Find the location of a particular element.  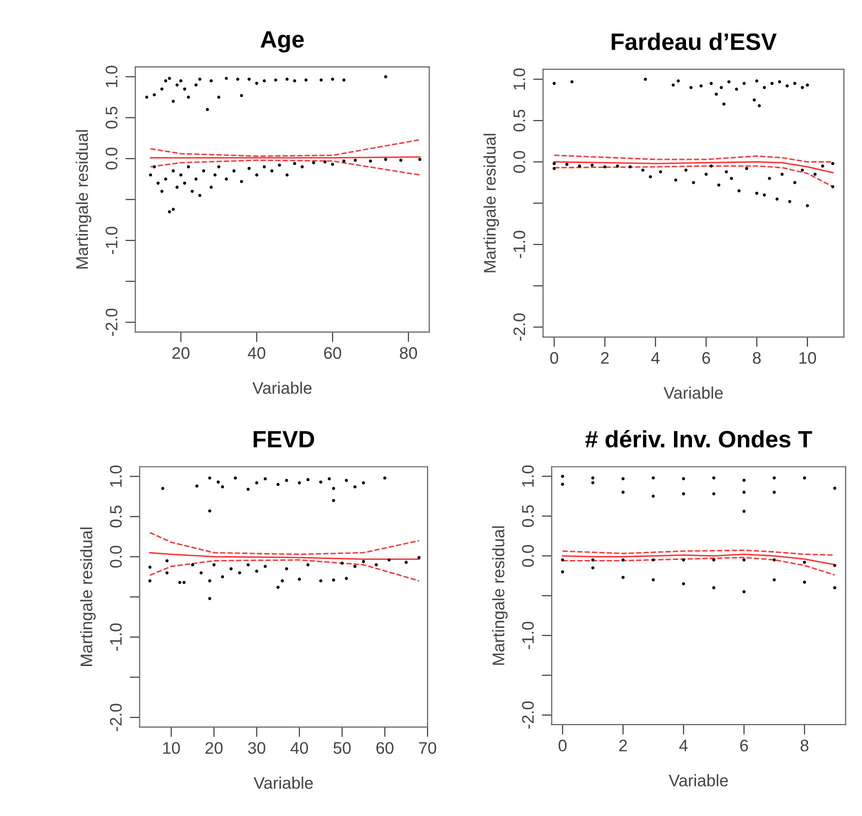

x-tick-label: 60 is located at coordinates (385, 748).